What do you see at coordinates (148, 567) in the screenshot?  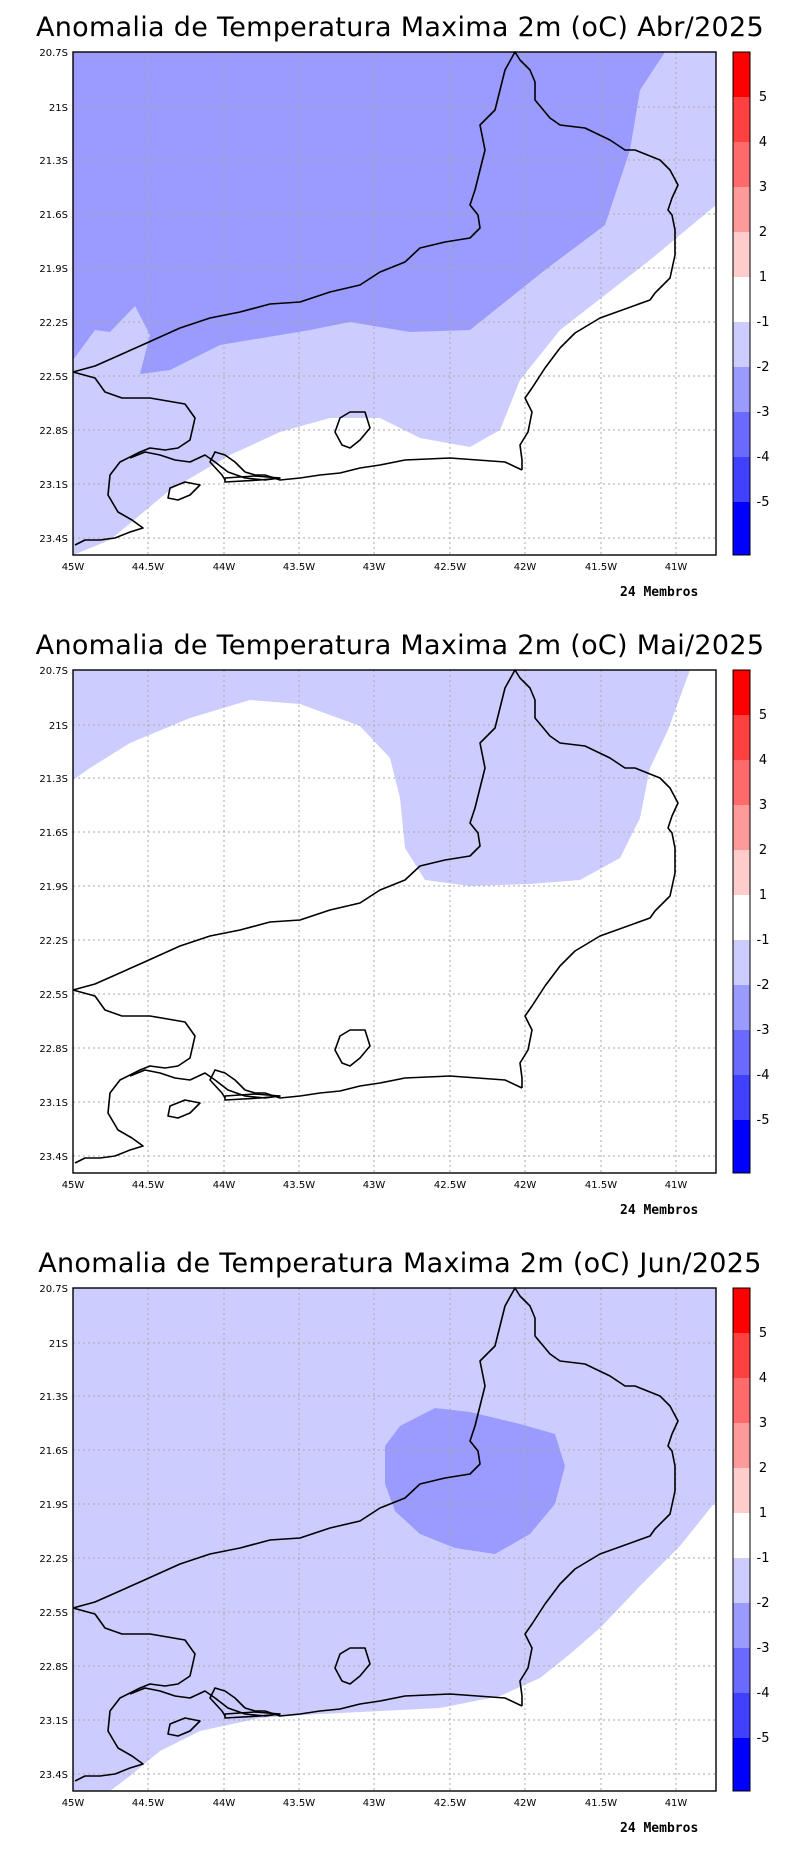 I see `x-tick: 44.5W` at bounding box center [148, 567].